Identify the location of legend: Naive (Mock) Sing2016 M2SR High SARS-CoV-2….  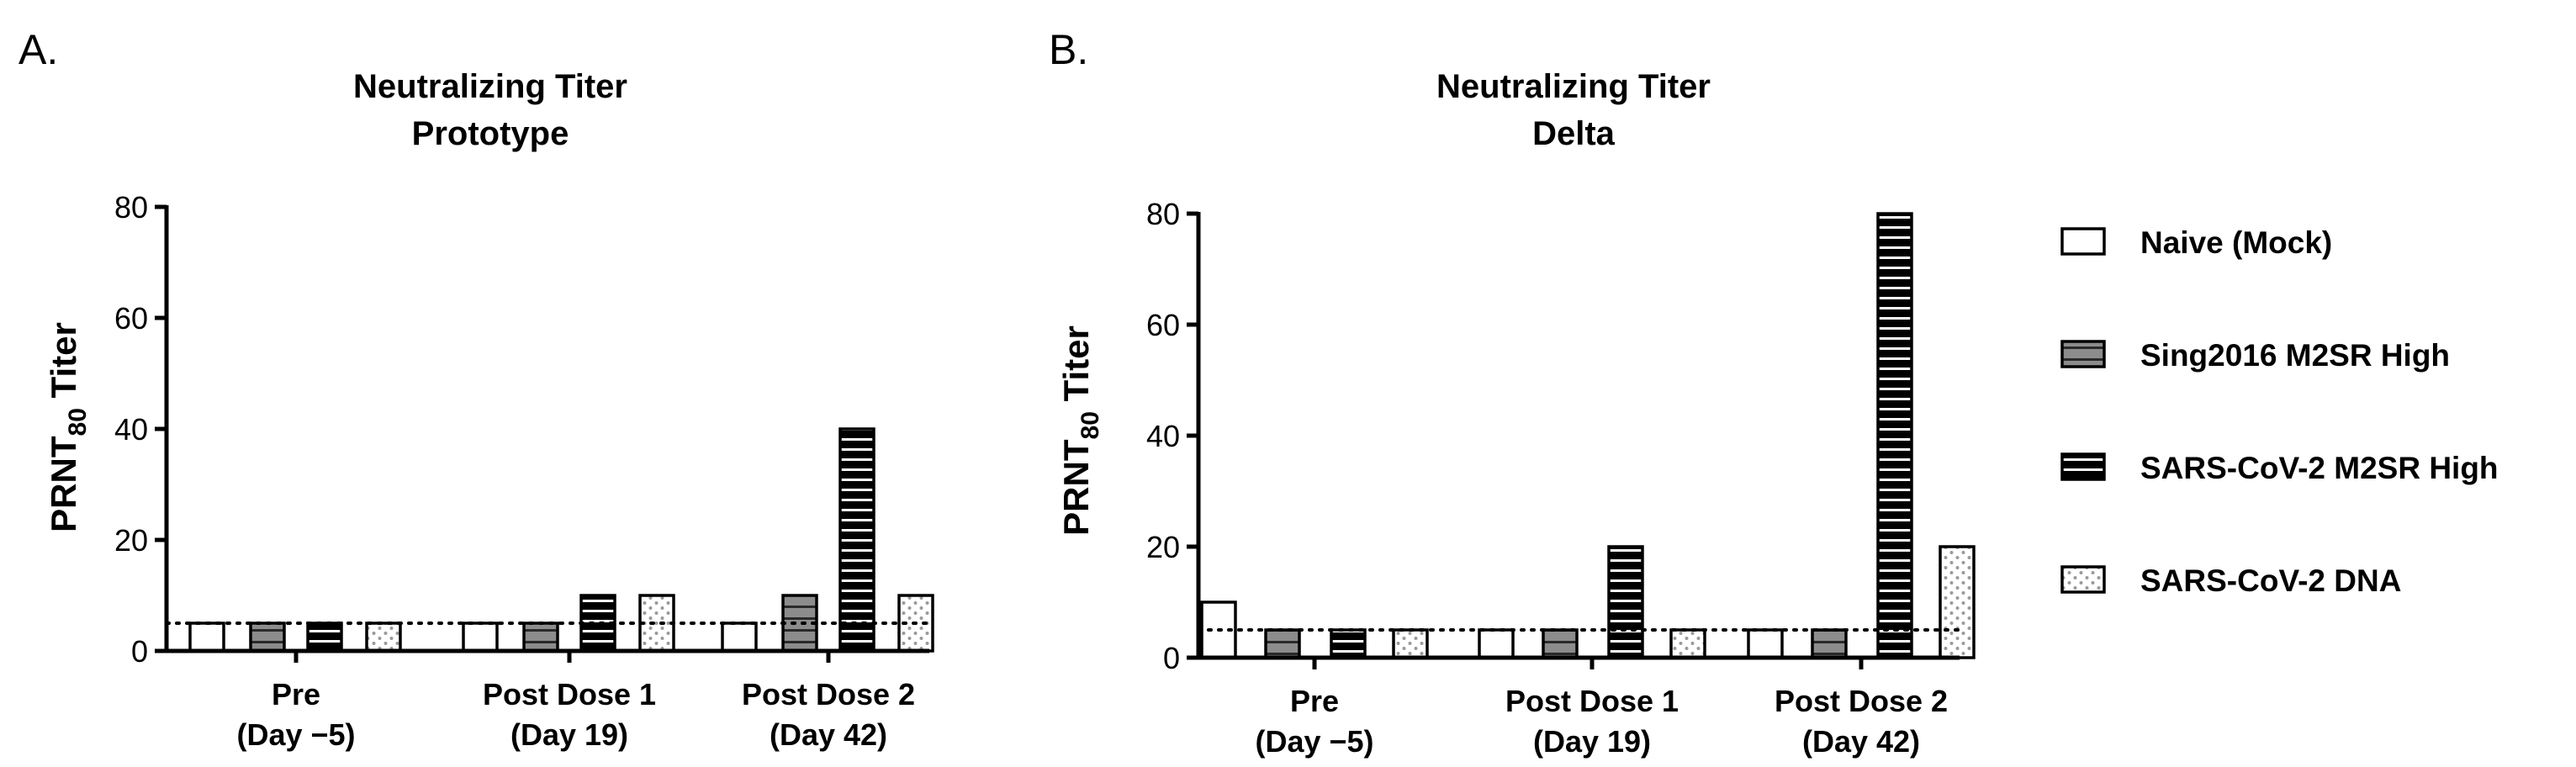
(2279, 411).